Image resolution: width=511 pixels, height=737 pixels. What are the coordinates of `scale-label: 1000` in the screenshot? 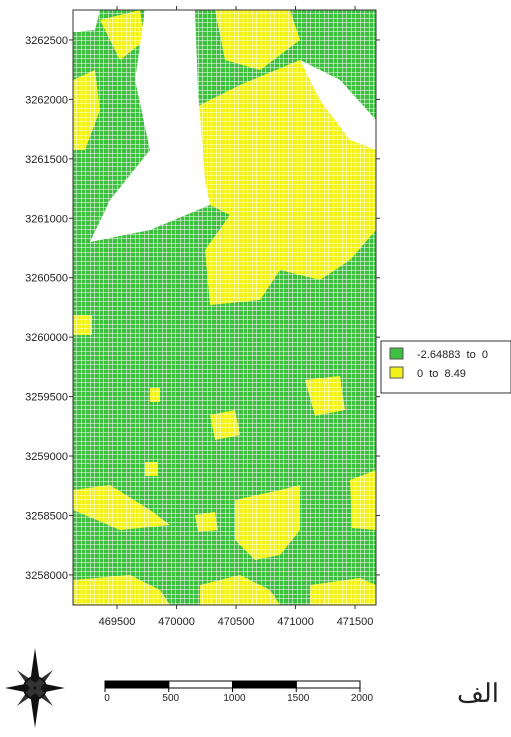 It's located at (234, 698).